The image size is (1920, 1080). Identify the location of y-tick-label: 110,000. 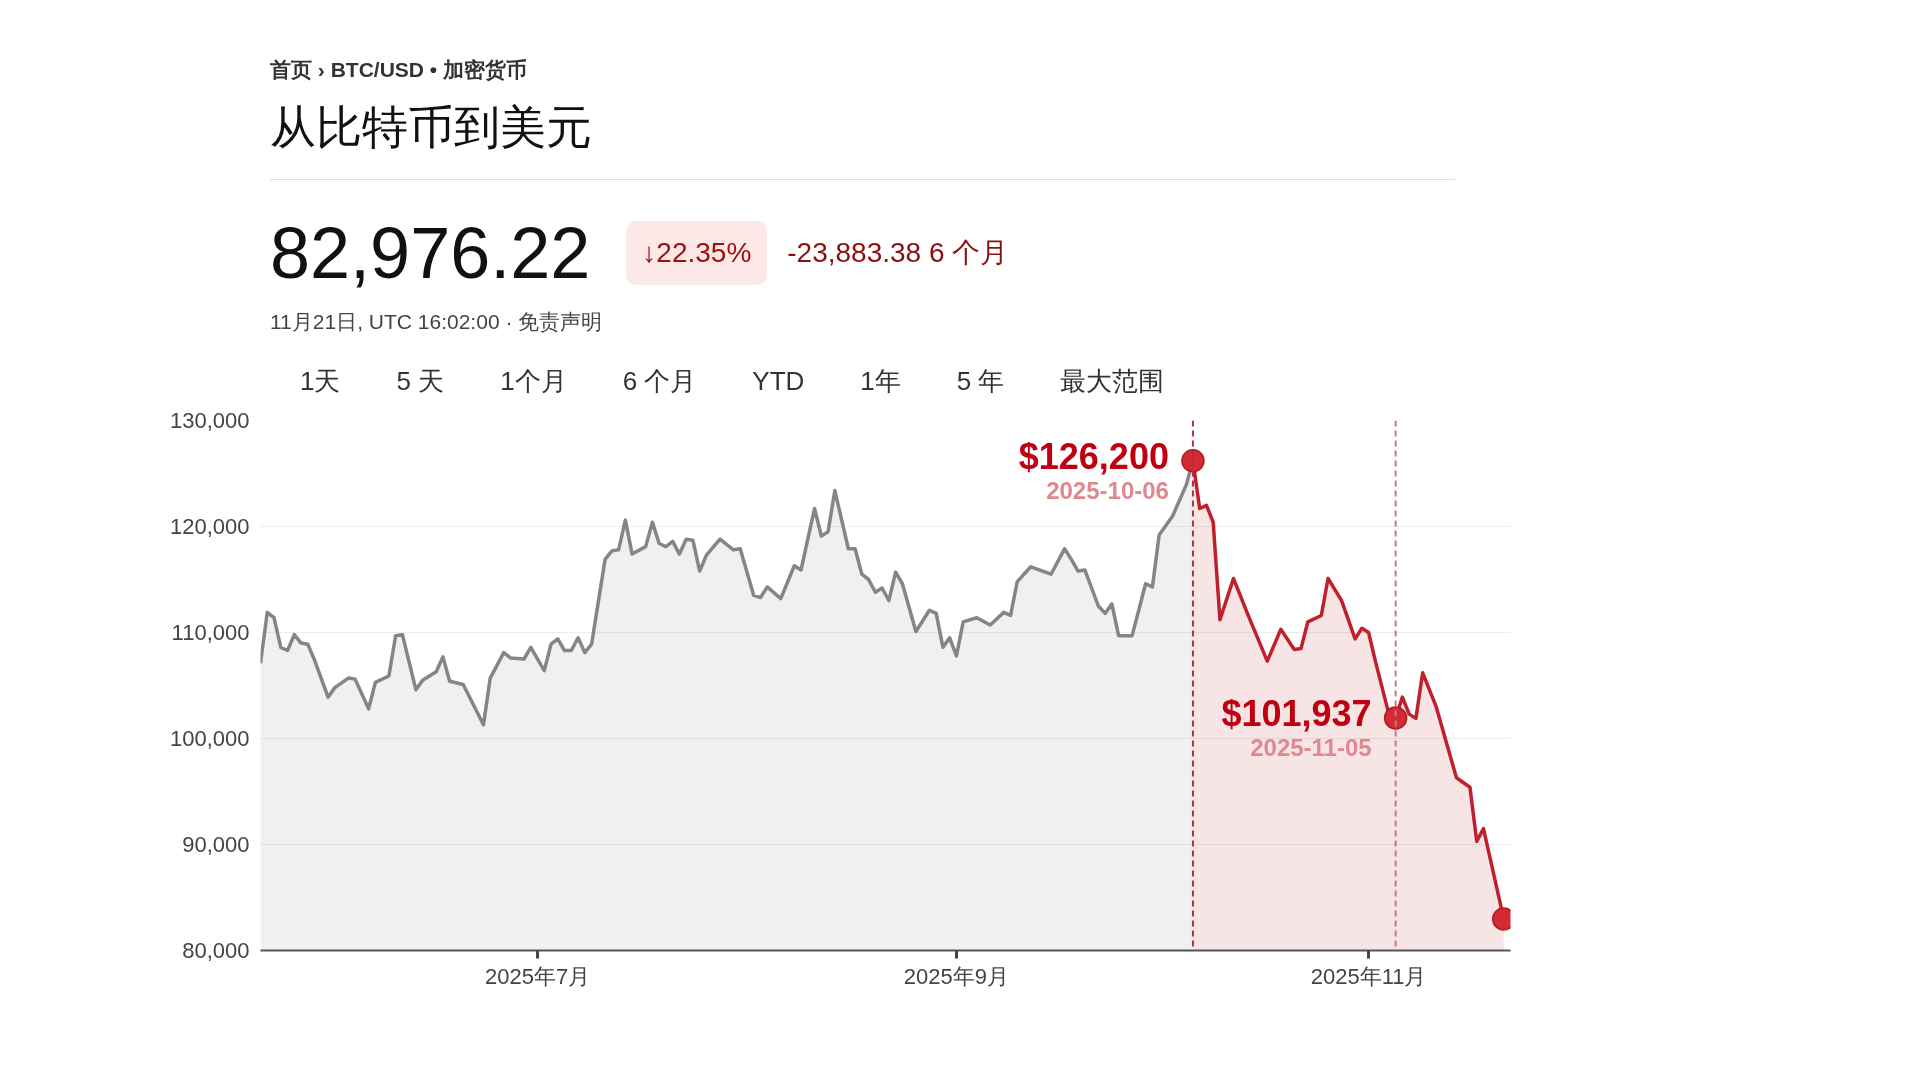
(210, 632).